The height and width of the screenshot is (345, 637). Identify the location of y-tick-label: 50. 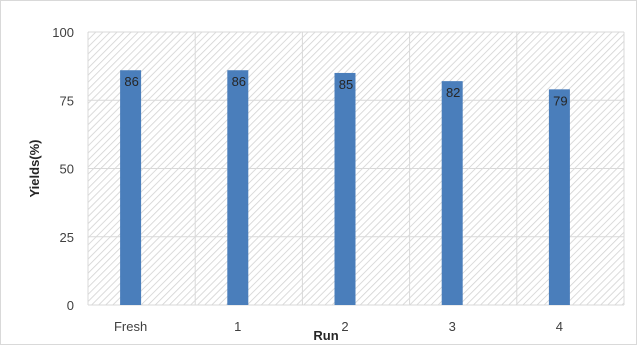
(67, 169).